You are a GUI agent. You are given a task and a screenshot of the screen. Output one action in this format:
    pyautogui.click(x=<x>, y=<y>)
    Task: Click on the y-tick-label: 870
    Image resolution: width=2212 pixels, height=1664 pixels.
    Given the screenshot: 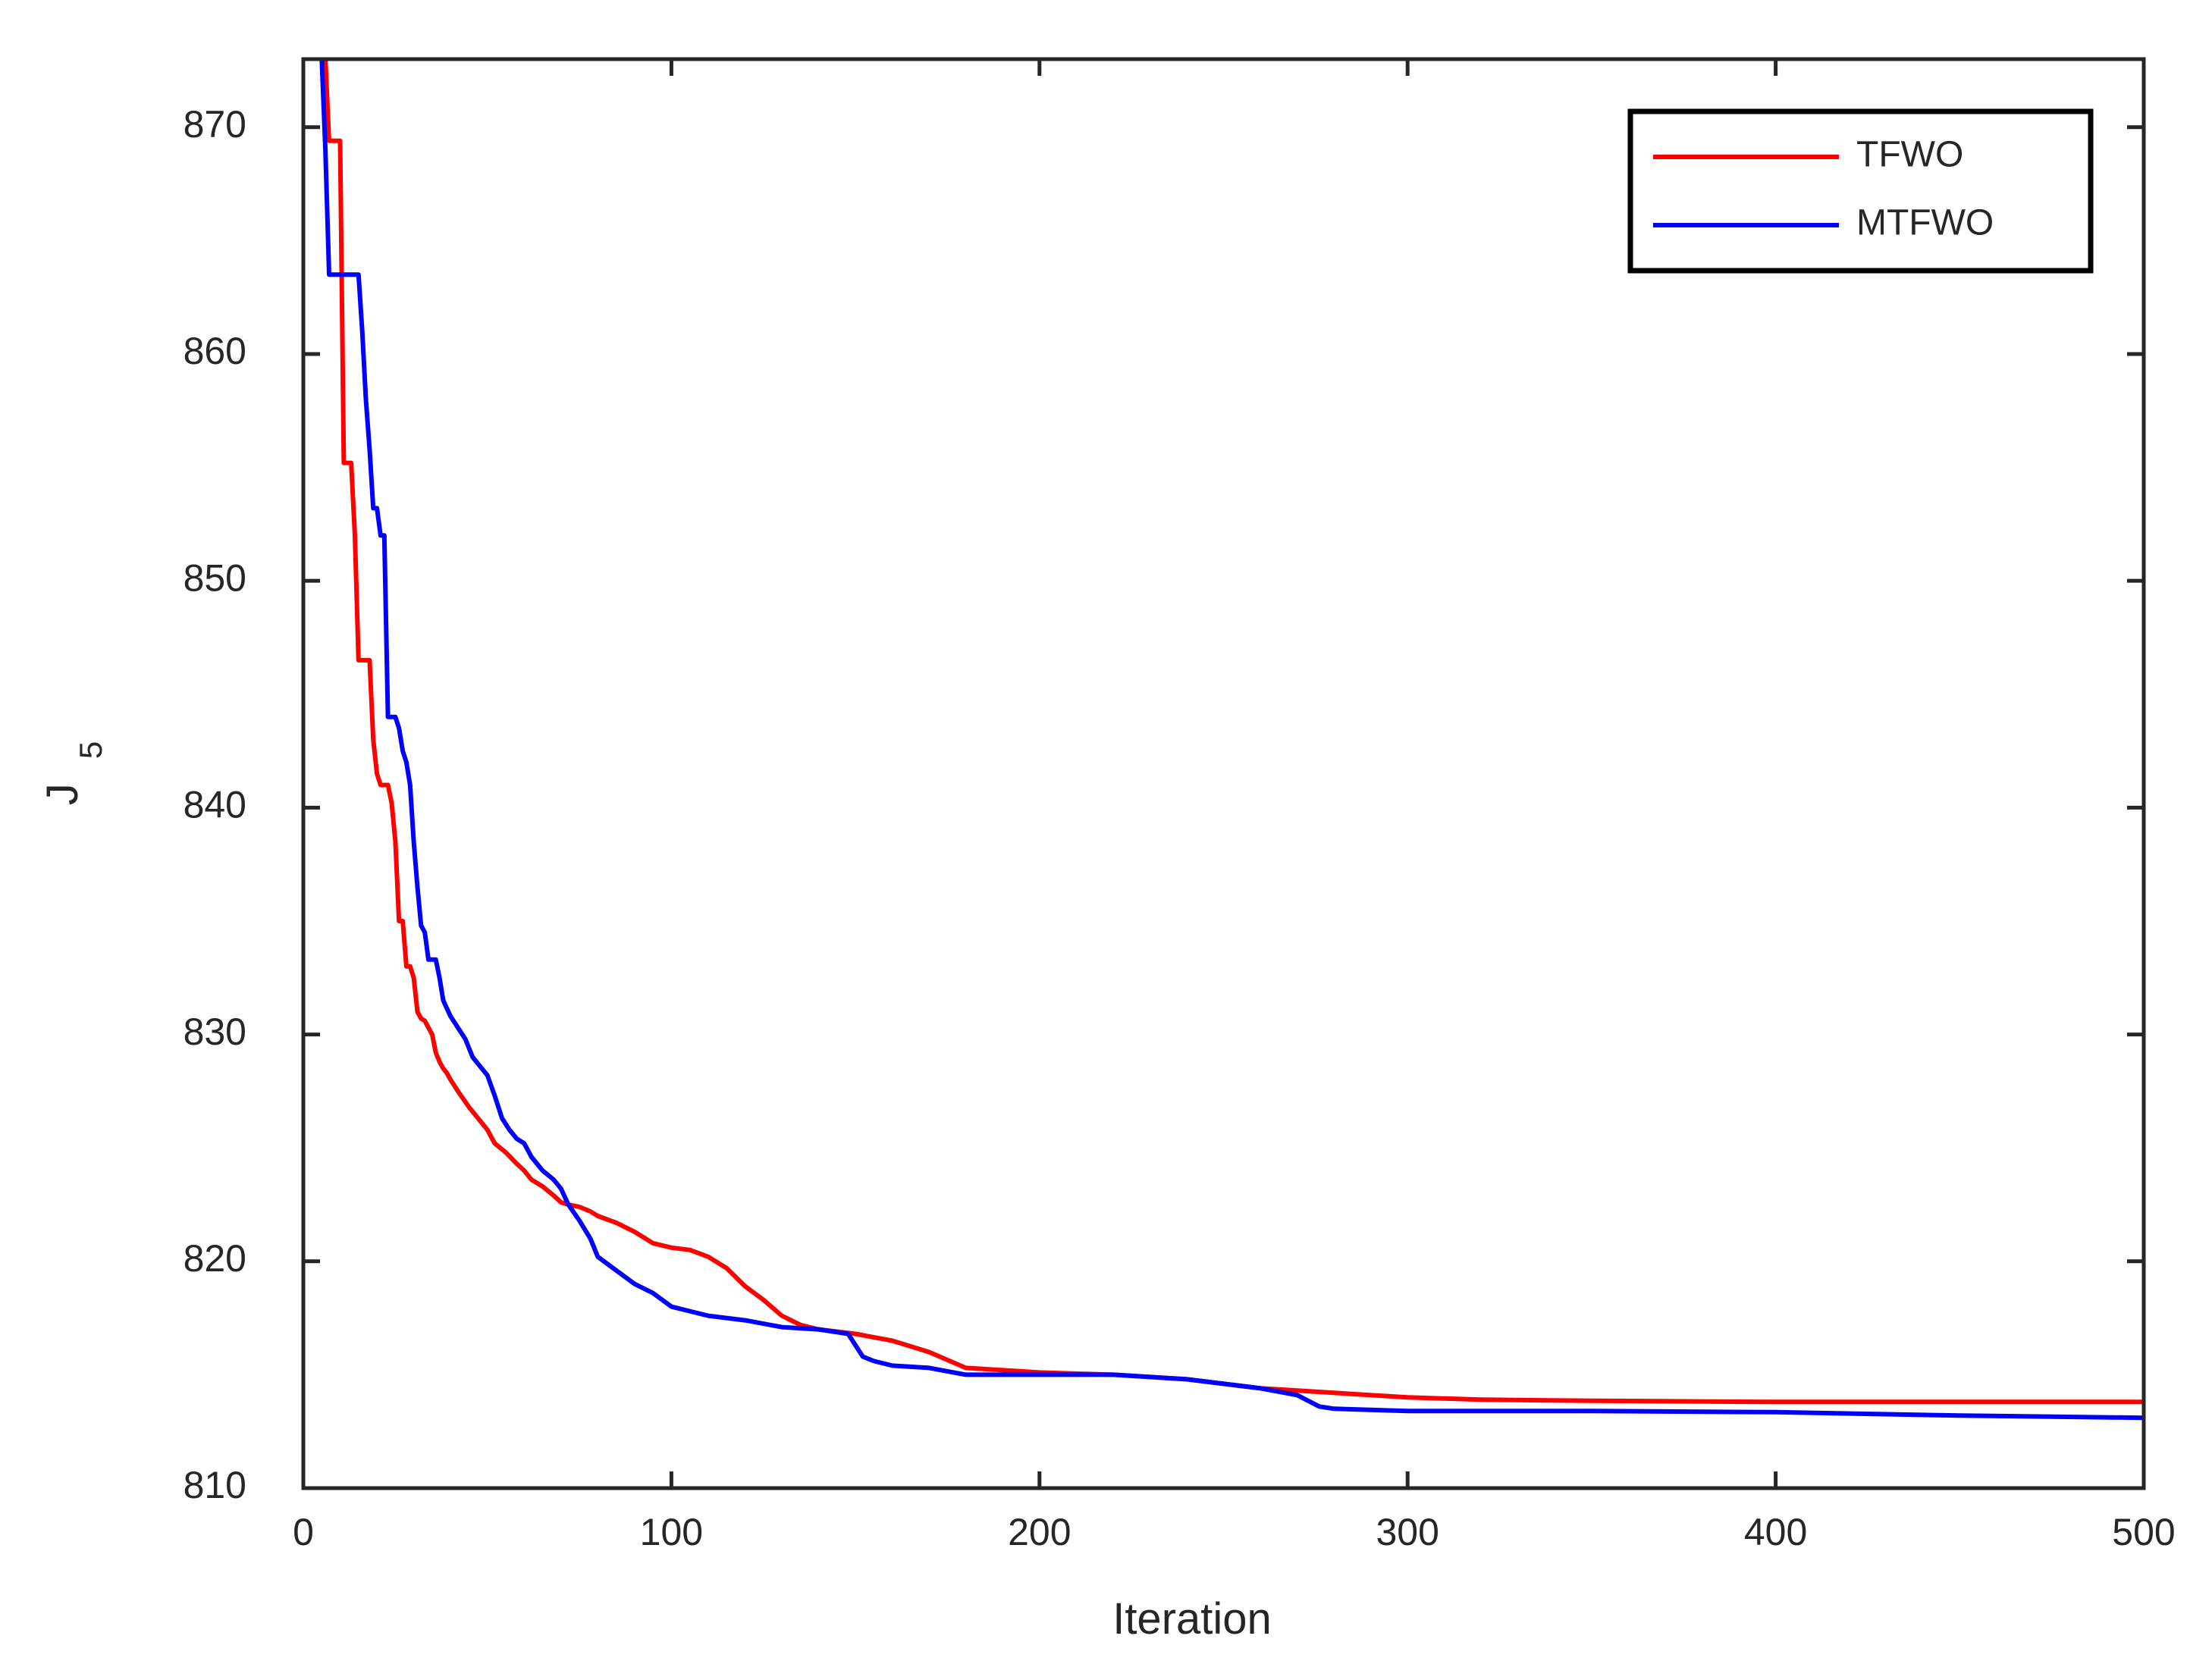 What is the action you would take?
    pyautogui.click(x=215, y=124)
    